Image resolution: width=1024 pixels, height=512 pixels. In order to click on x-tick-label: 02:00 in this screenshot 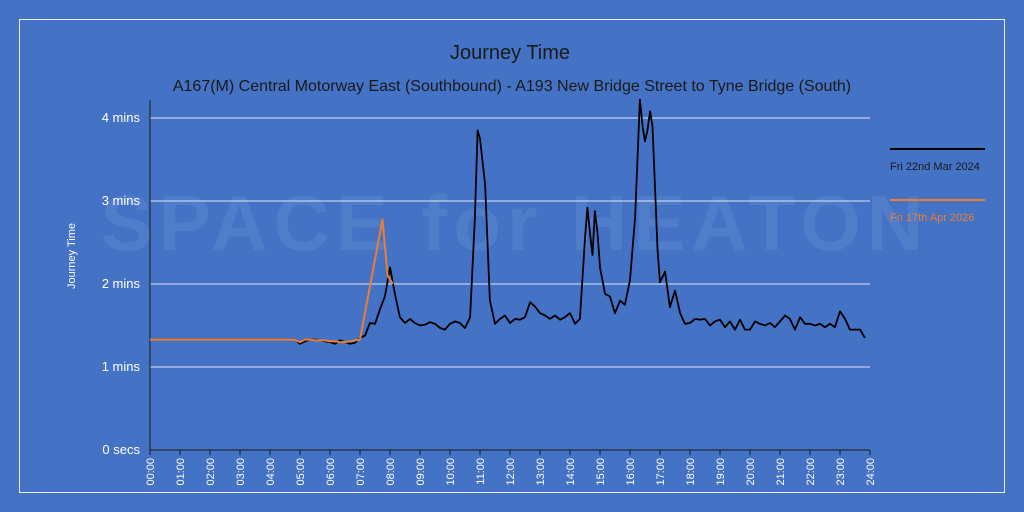, I will do `click(211, 472)`.